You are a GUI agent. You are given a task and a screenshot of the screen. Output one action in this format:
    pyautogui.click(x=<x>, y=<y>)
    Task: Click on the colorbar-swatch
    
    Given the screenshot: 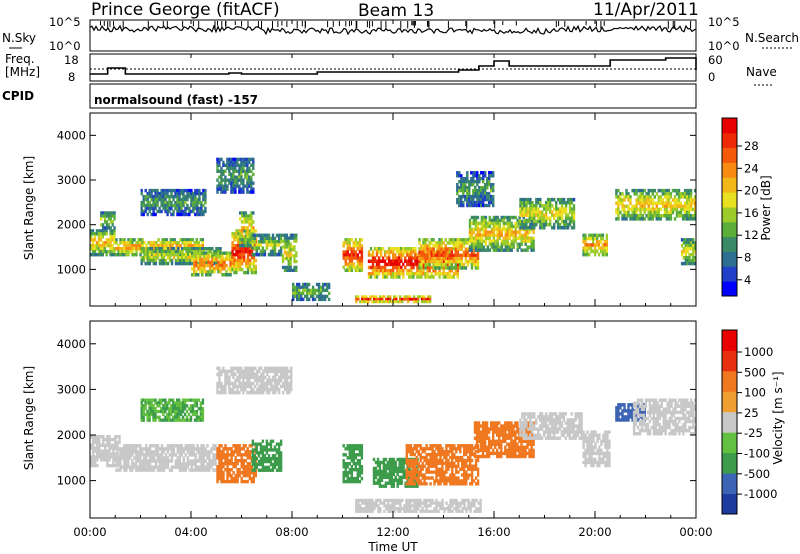 What is the action you would take?
    pyautogui.click(x=729, y=200)
    